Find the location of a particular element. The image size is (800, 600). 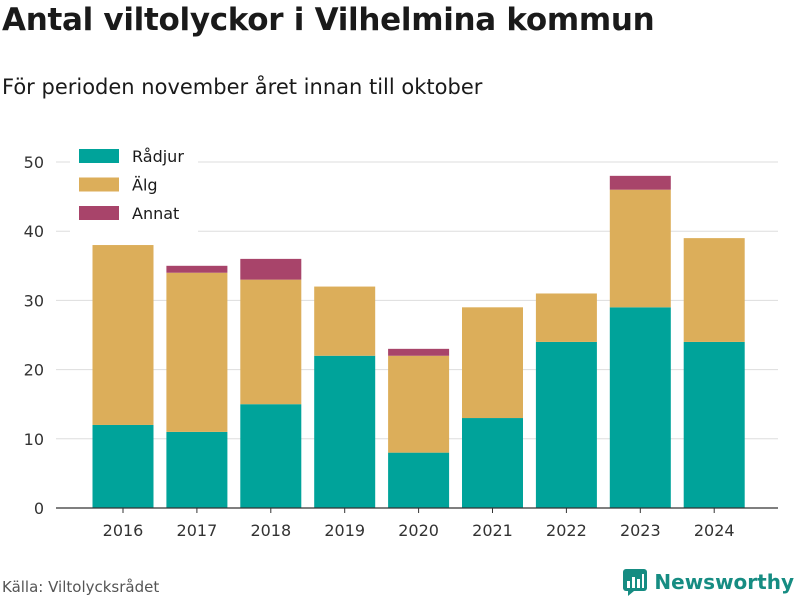

y-tick-label: 20 is located at coordinates (34, 370).